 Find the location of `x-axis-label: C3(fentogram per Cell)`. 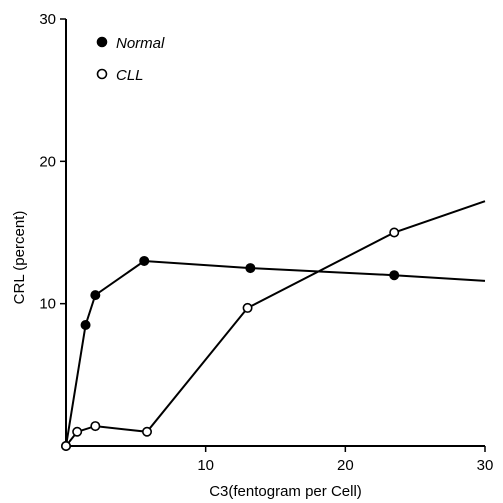

x-axis-label: C3(fentogram per Cell) is located at coordinates (285, 491).